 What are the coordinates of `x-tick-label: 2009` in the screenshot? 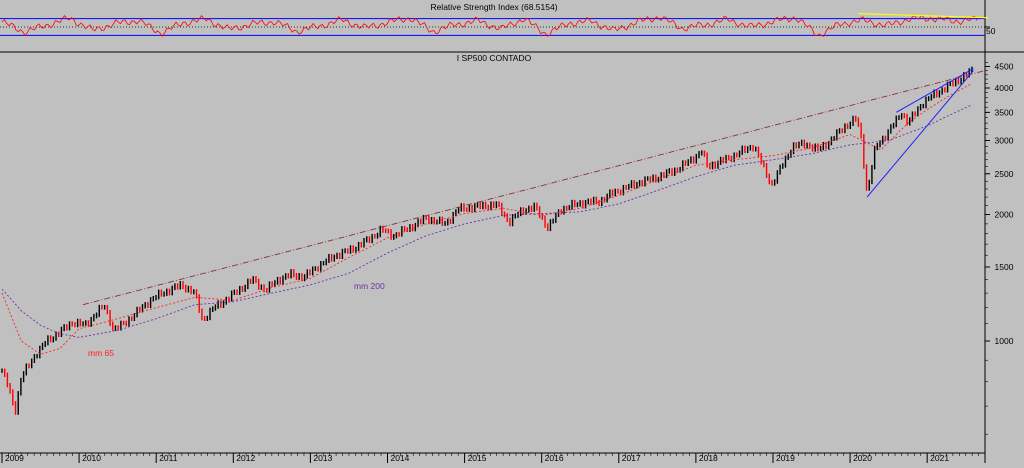 It's located at (14, 458).